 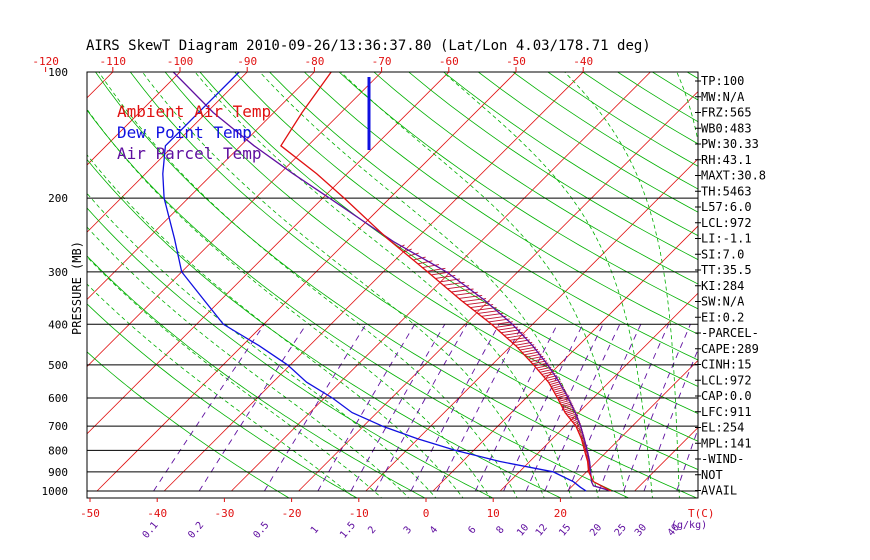 What do you see at coordinates (722, 254) in the screenshot?
I see `annotation-item: SI:7.0` at bounding box center [722, 254].